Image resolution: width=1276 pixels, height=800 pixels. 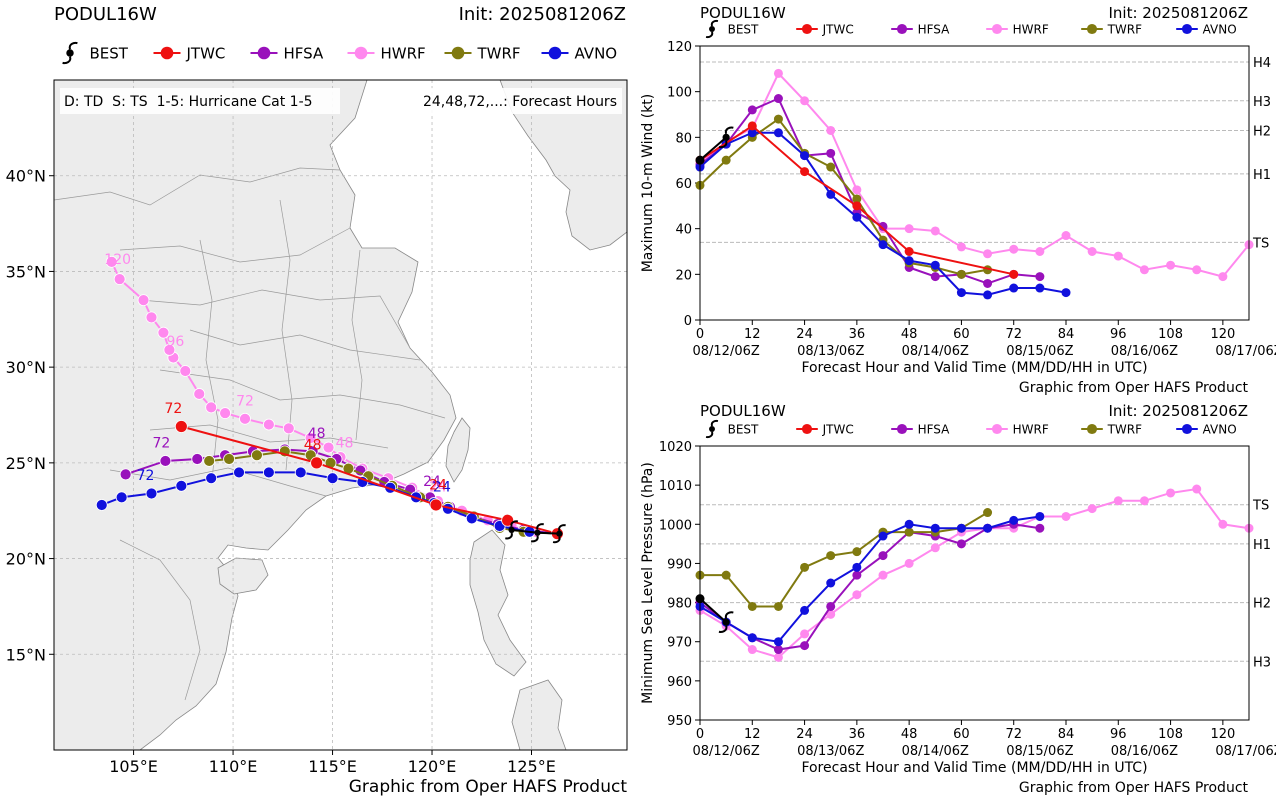 What do you see at coordinates (679, 643) in the screenshot?
I see `pressure-y-tick-label: 970` at bounding box center [679, 643].